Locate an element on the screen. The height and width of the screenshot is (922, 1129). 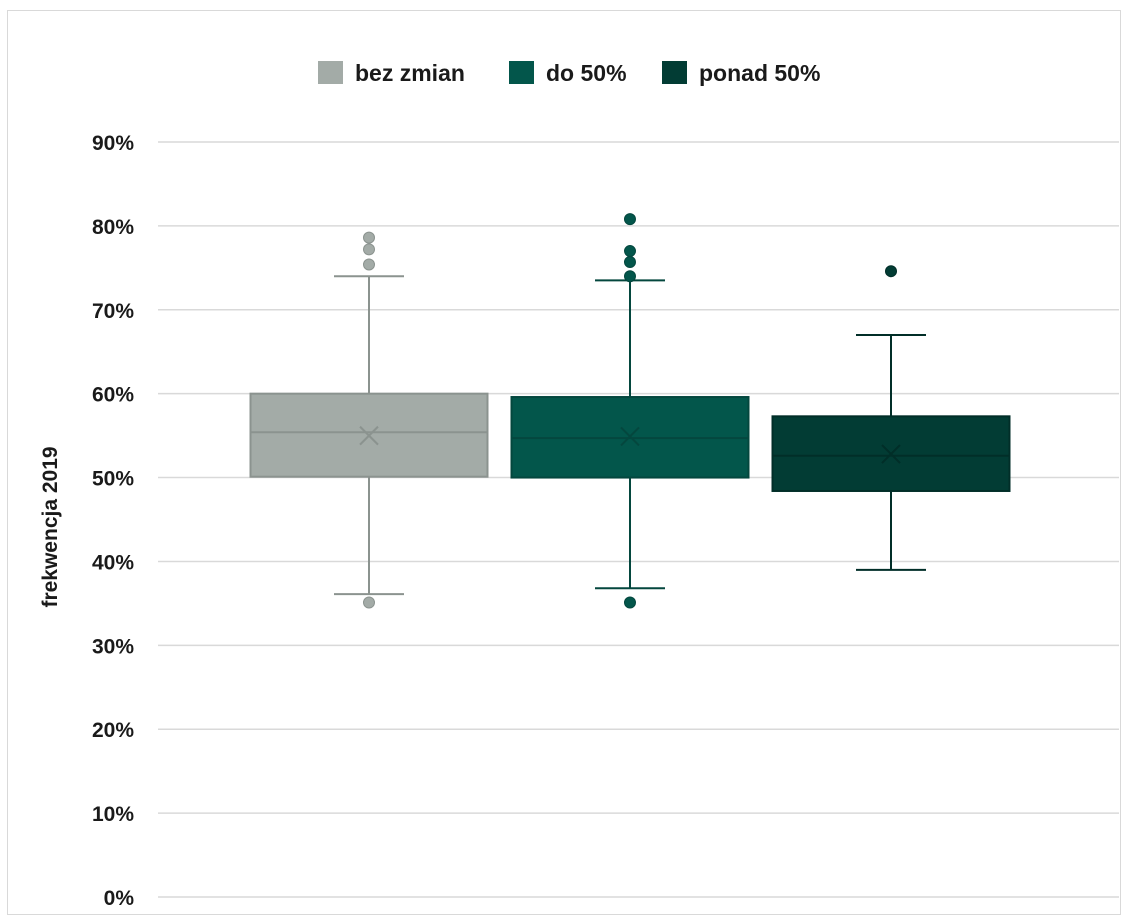
y-tick-label: 70% is located at coordinates (113, 311).